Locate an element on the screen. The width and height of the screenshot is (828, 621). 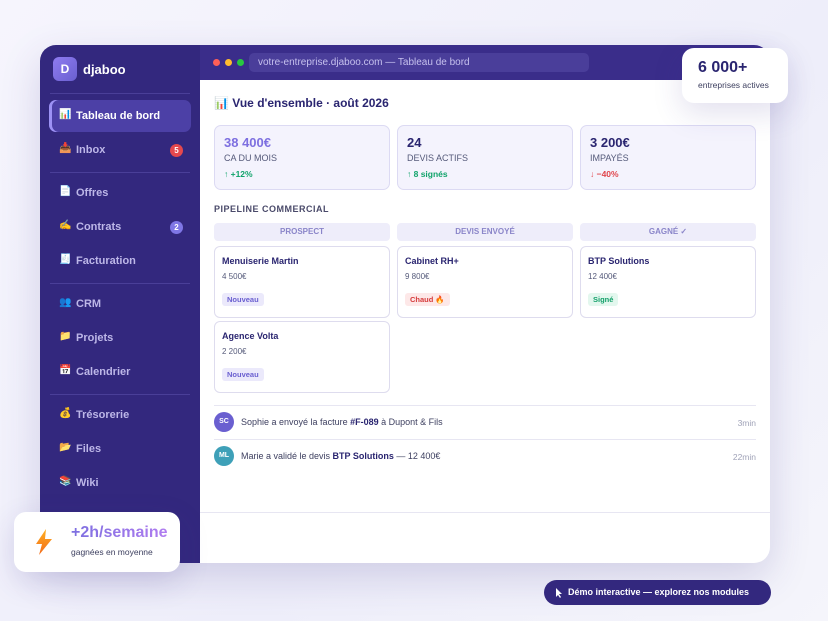
nav-item: 📅 Calendrier is located at coordinates (120, 372).